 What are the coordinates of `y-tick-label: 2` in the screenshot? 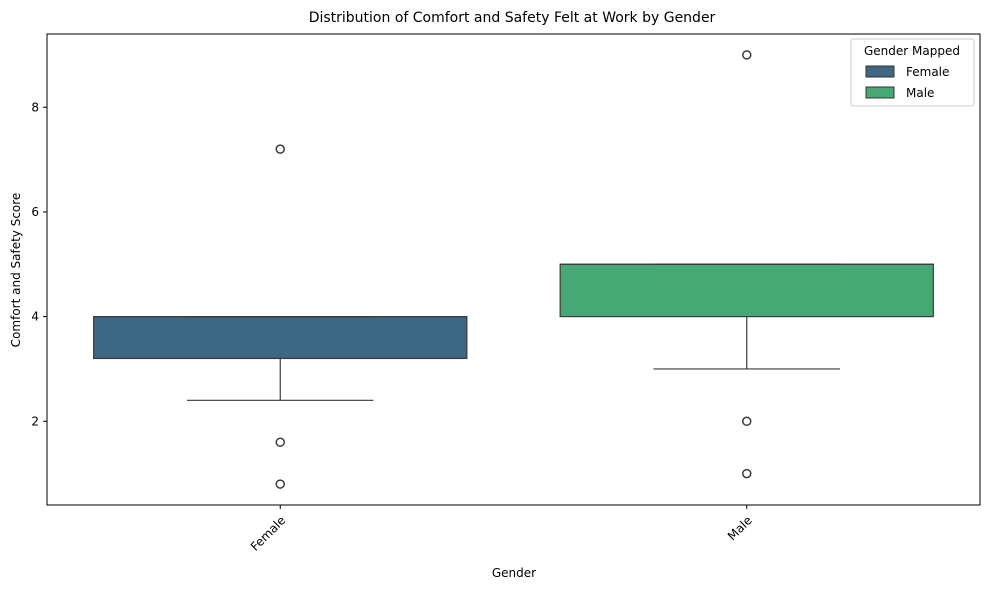 It's located at (35, 421).